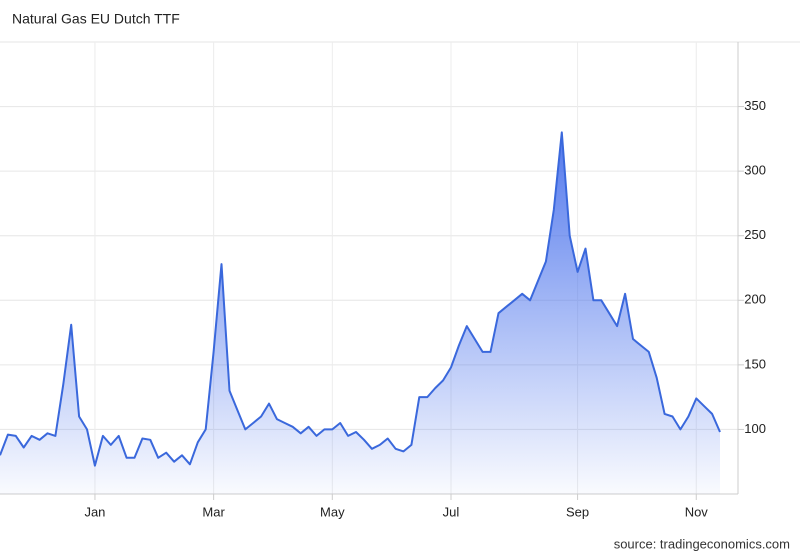 The height and width of the screenshot is (555, 800). Describe the element at coordinates (332, 511) in the screenshot. I see `x-tick-label: May` at that location.